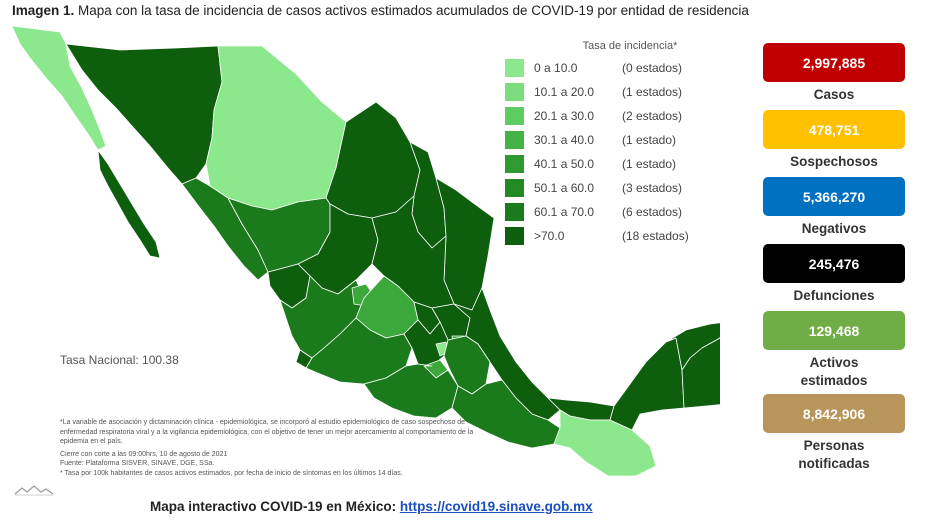  What do you see at coordinates (276, 128) in the screenshot?
I see `state-chihuahua` at bounding box center [276, 128].